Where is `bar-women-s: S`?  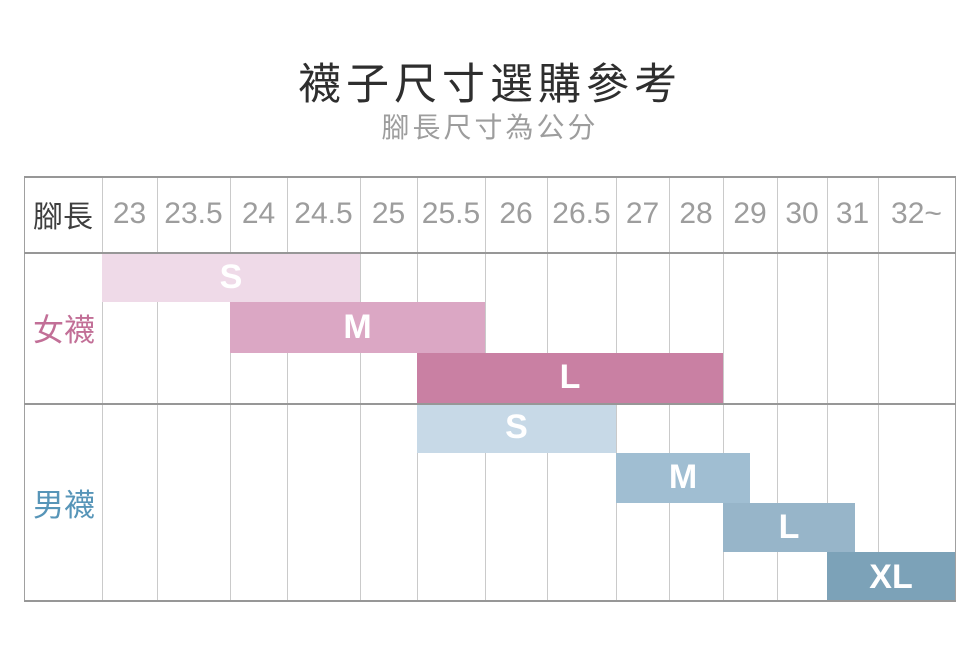 bar-women-s: S is located at coordinates (231, 277).